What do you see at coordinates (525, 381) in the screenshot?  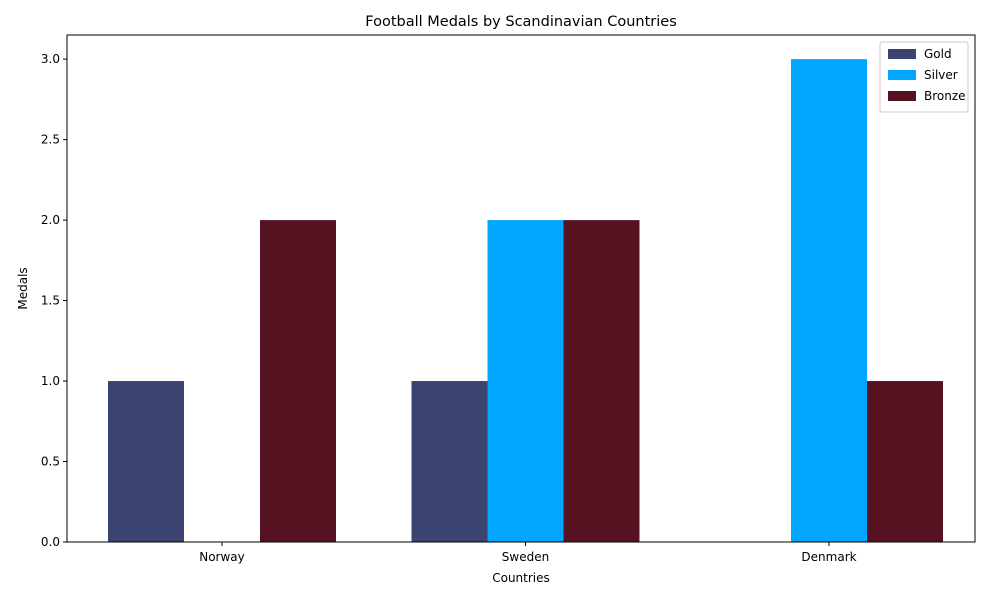 I see `bar-silver-sweden` at bounding box center [525, 381].